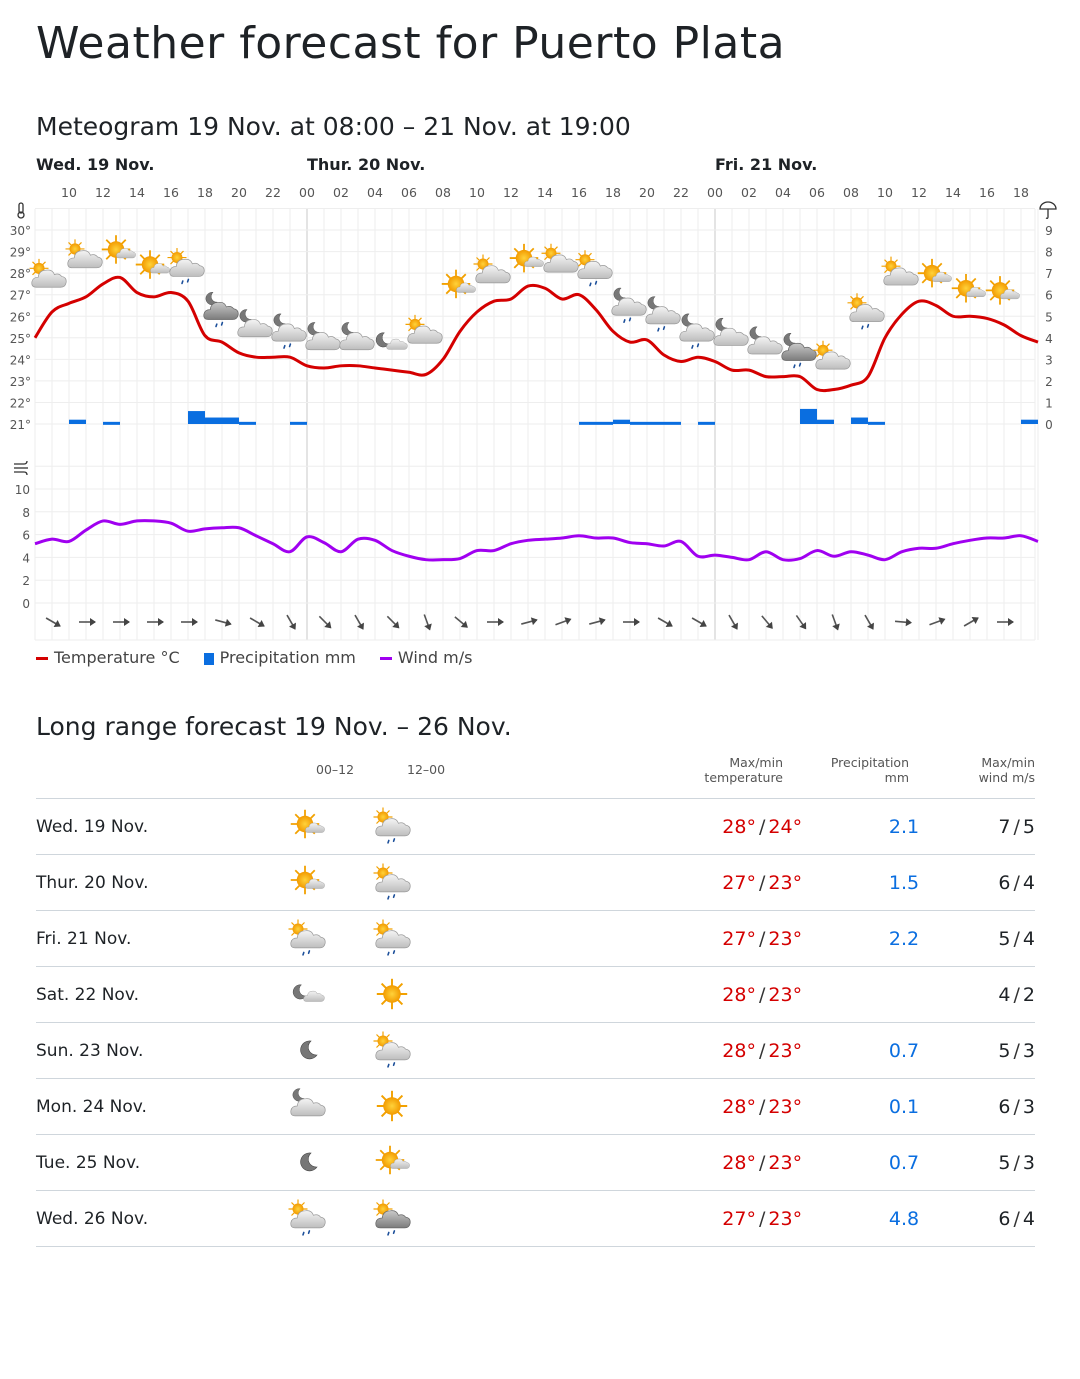  Describe the element at coordinates (1048, 210) in the screenshot. I see `umbrella-icon` at that location.